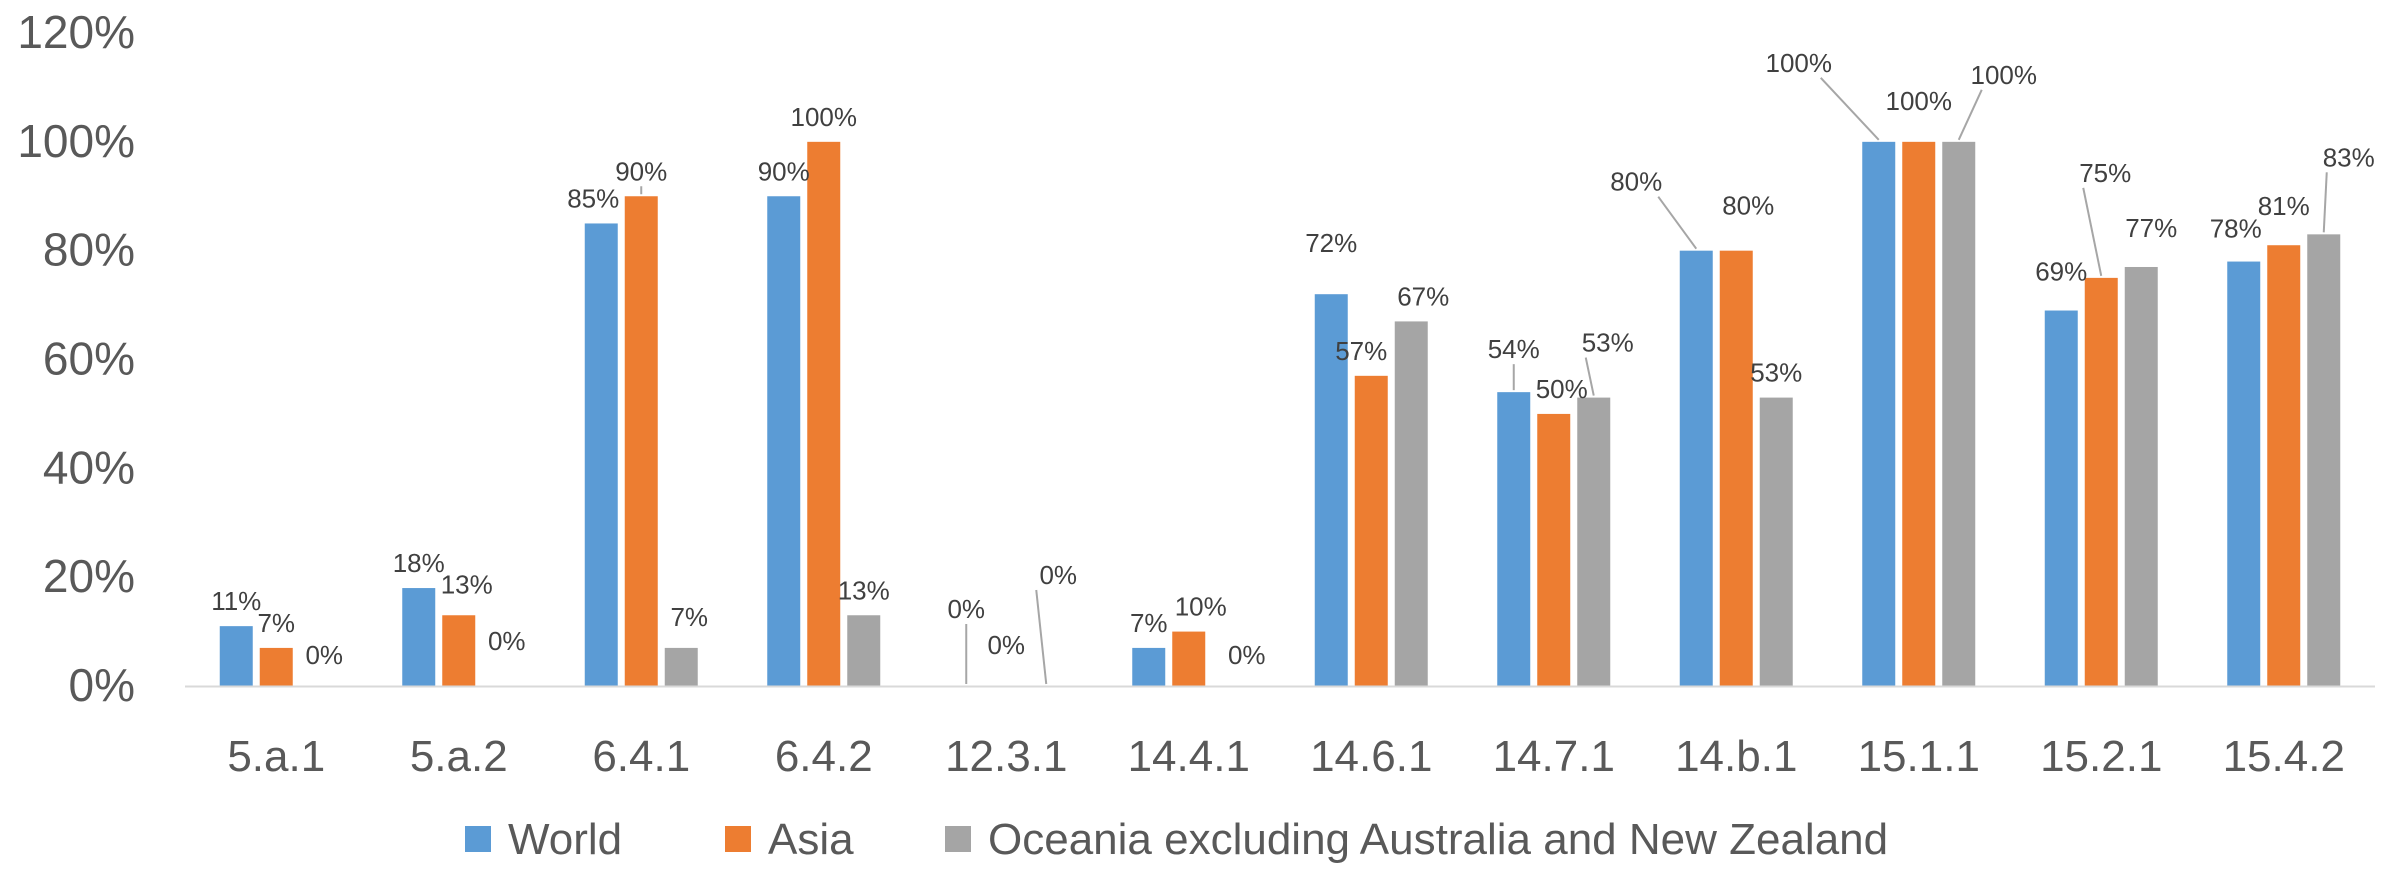 Image resolution: width=2387 pixels, height=871 pixels. What do you see at coordinates (811, 839) in the screenshot?
I see `legend-label: Asia` at bounding box center [811, 839].